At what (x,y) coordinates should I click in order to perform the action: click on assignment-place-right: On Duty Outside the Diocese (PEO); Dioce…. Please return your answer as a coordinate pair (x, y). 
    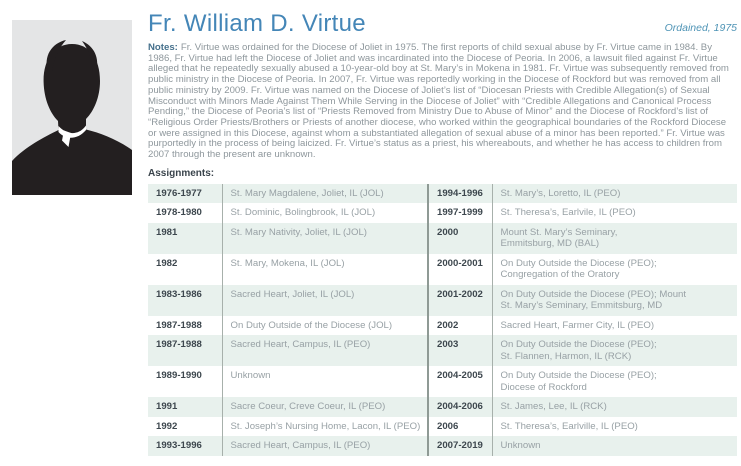
    Looking at the image, I should click on (614, 382).